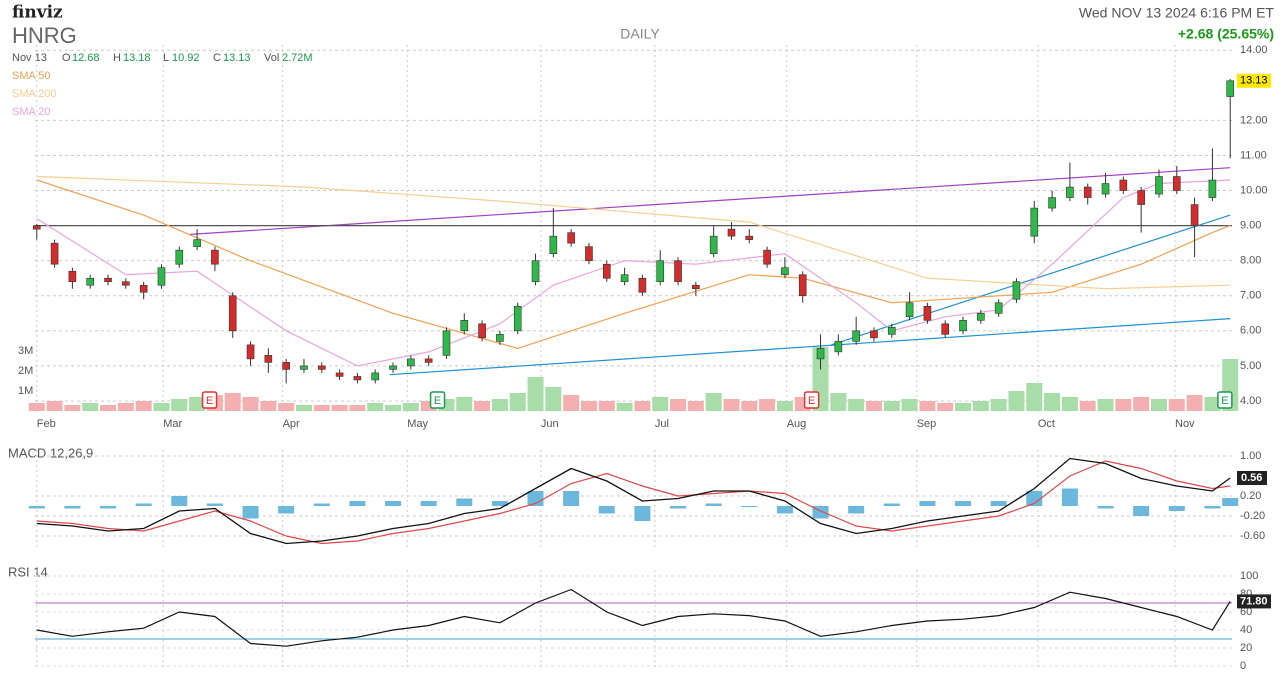 This screenshot has width=1287, height=682. Describe the element at coordinates (662, 424) in the screenshot. I see `x-tick-label: Jul` at that location.